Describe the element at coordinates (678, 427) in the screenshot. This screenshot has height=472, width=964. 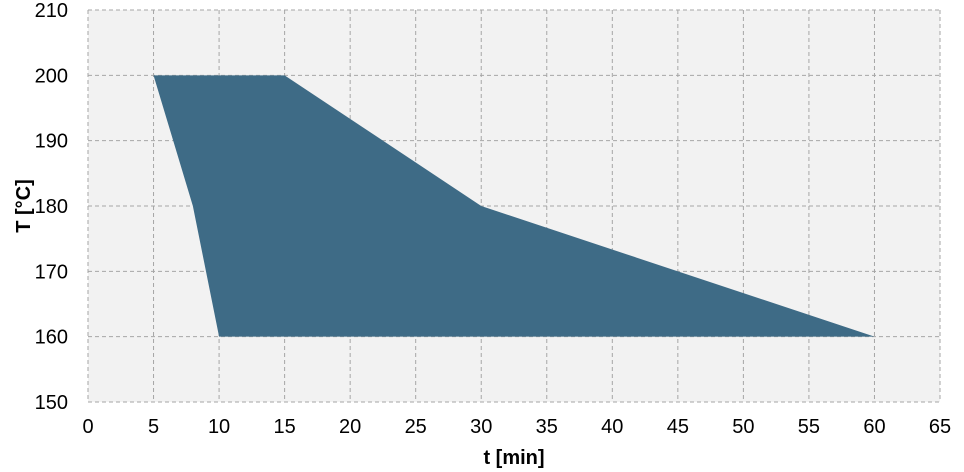
I see `x-tick-label: 45` at that location.